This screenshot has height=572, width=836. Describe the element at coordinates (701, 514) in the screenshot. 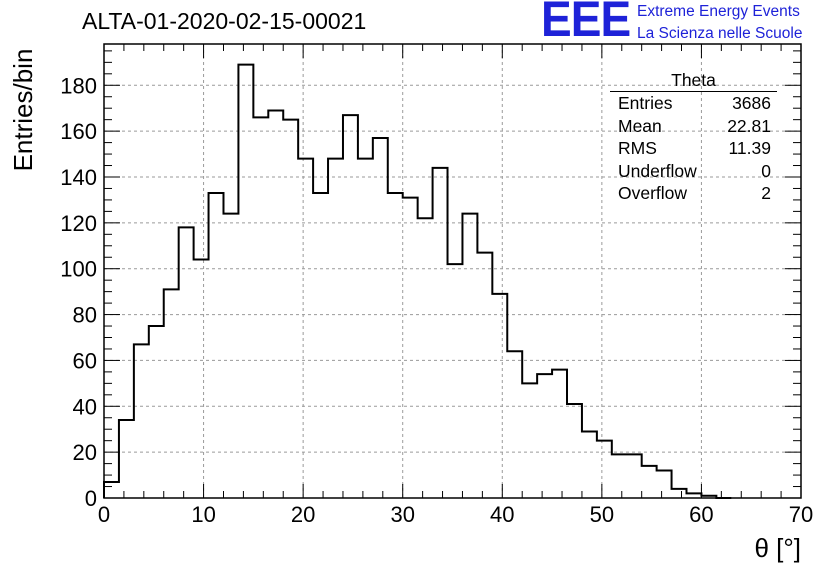

I see `x-tick-label: 60` at that location.